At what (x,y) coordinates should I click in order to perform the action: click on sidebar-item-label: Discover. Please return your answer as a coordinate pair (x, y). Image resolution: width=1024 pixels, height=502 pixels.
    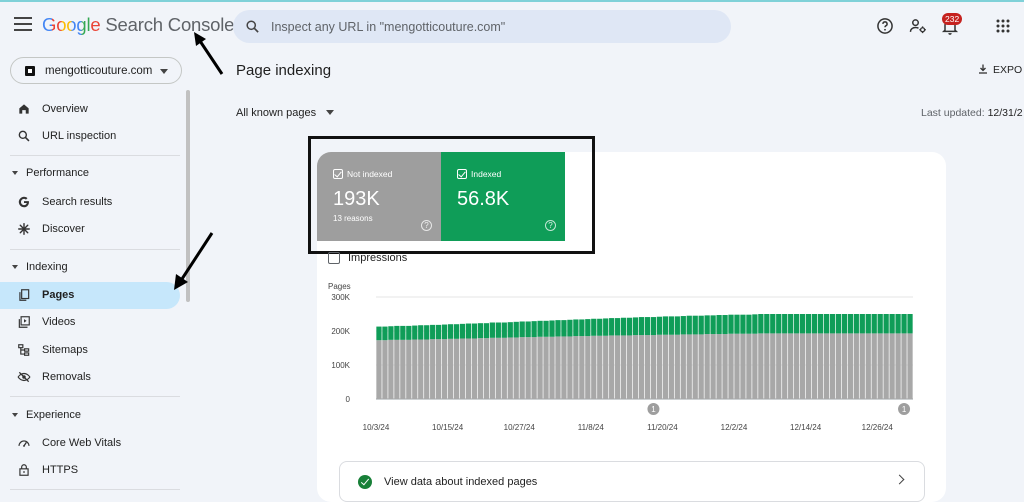
    Looking at the image, I should click on (63, 229).